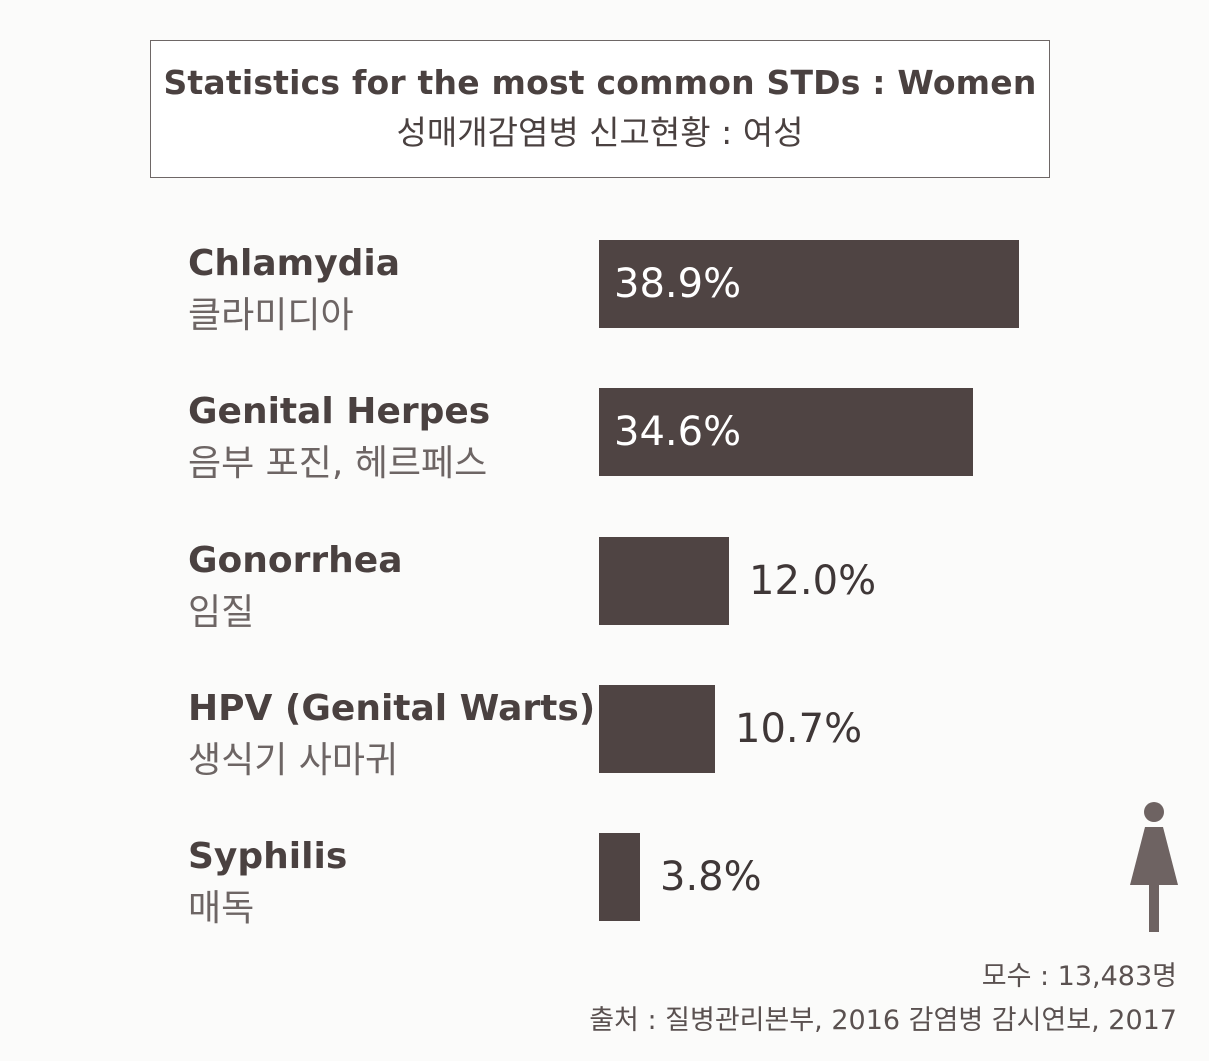  Describe the element at coordinates (294, 263) in the screenshot. I see `category-label-en: Chlamydia` at that location.